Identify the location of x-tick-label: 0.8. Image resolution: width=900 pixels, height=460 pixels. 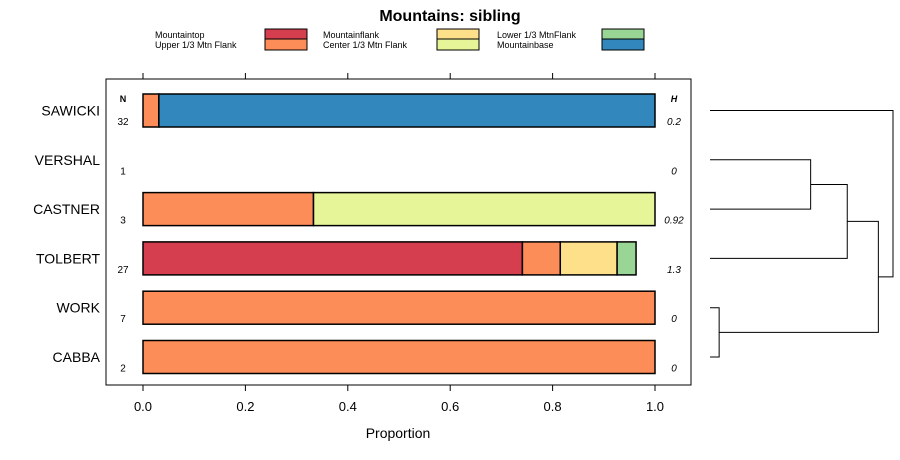
(553, 406).